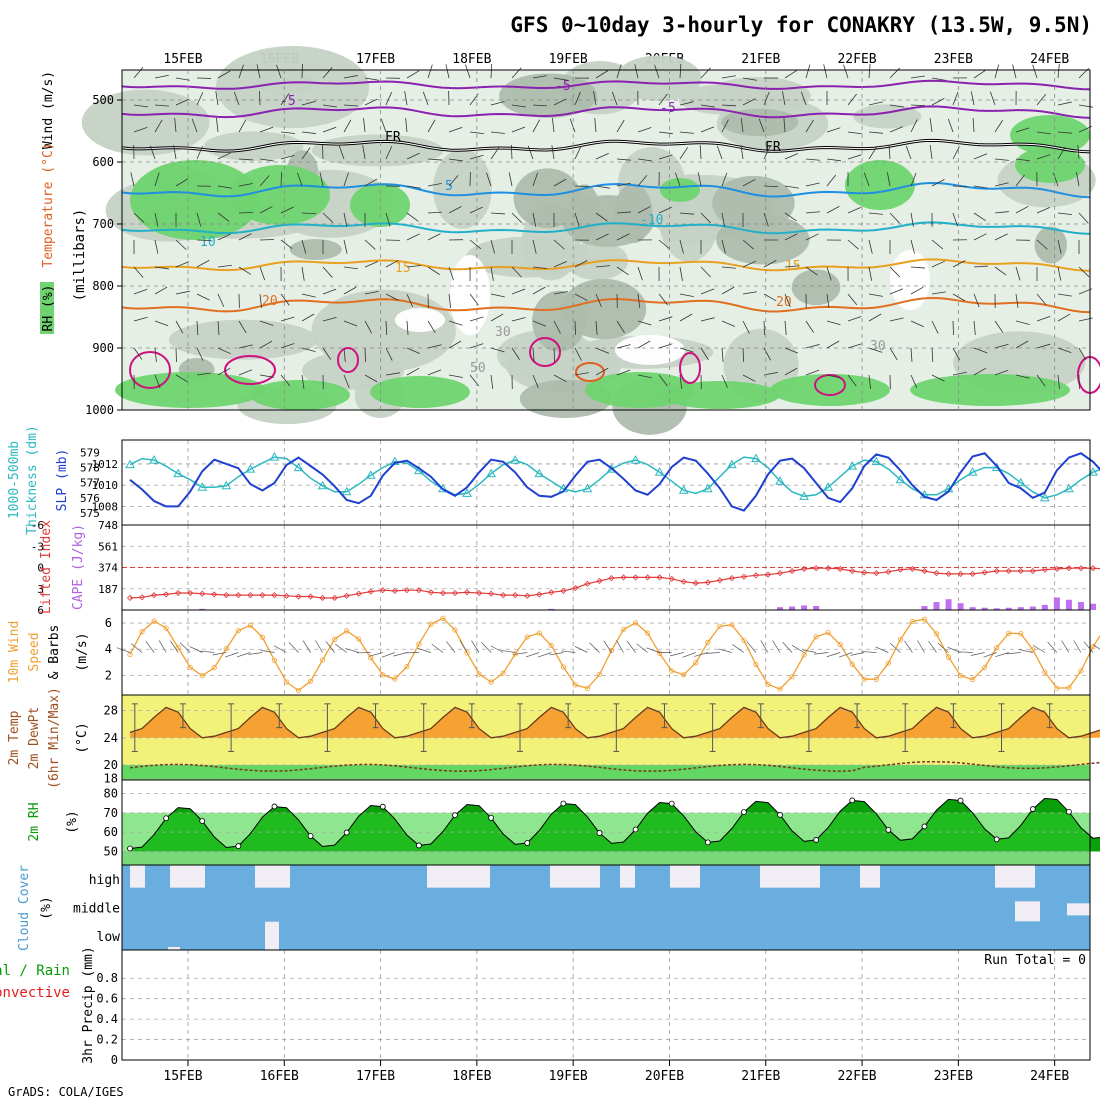 This screenshot has width=1100, height=1100. Describe the element at coordinates (103, 100) in the screenshot. I see `pressure-tick-label: 500` at that location.